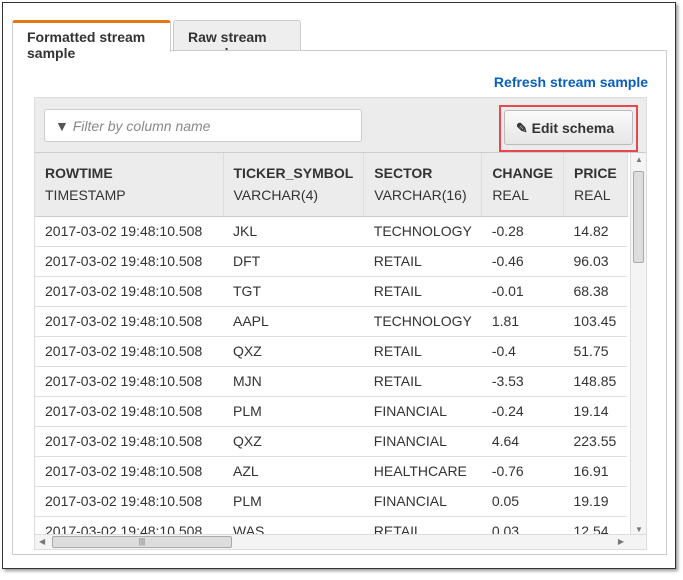 This screenshot has width=683, height=580. Describe the element at coordinates (595, 173) in the screenshot. I see `column-name: PRICE` at that location.